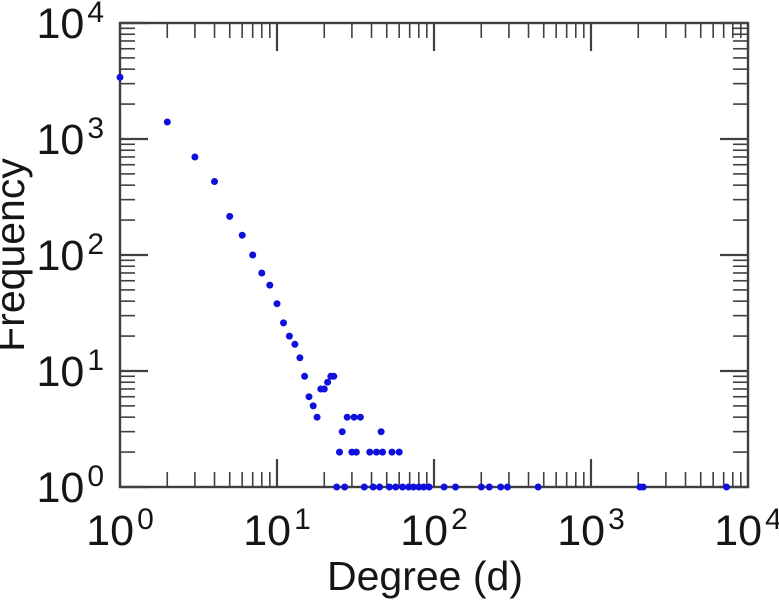 Image resolution: width=779 pixels, height=600 pixels. What do you see at coordinates (591, 529) in the screenshot?
I see `x-tick-label: 10 3` at bounding box center [591, 529].